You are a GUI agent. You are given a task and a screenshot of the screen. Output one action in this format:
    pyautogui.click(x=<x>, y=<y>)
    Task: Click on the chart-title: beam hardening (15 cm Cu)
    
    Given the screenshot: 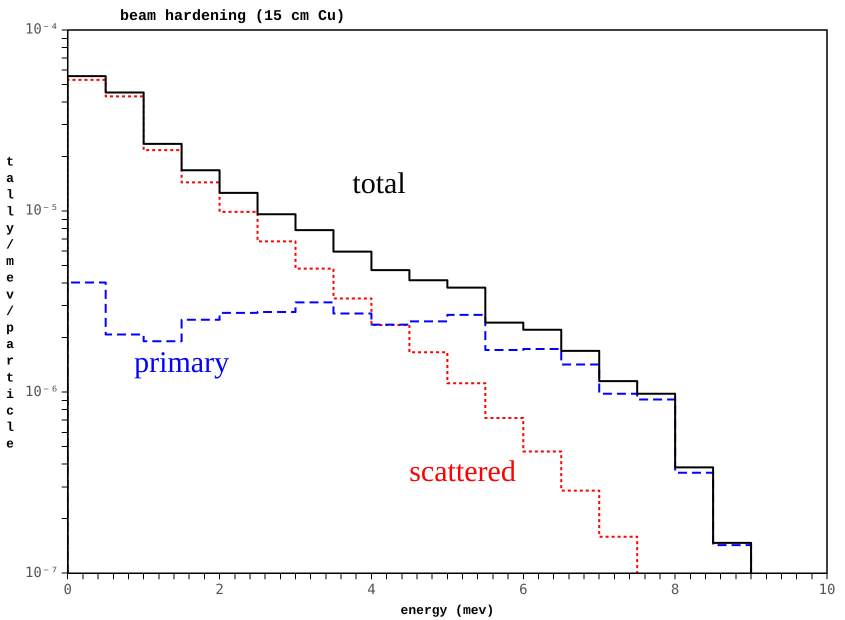 What is the action you would take?
    pyautogui.click(x=233, y=16)
    